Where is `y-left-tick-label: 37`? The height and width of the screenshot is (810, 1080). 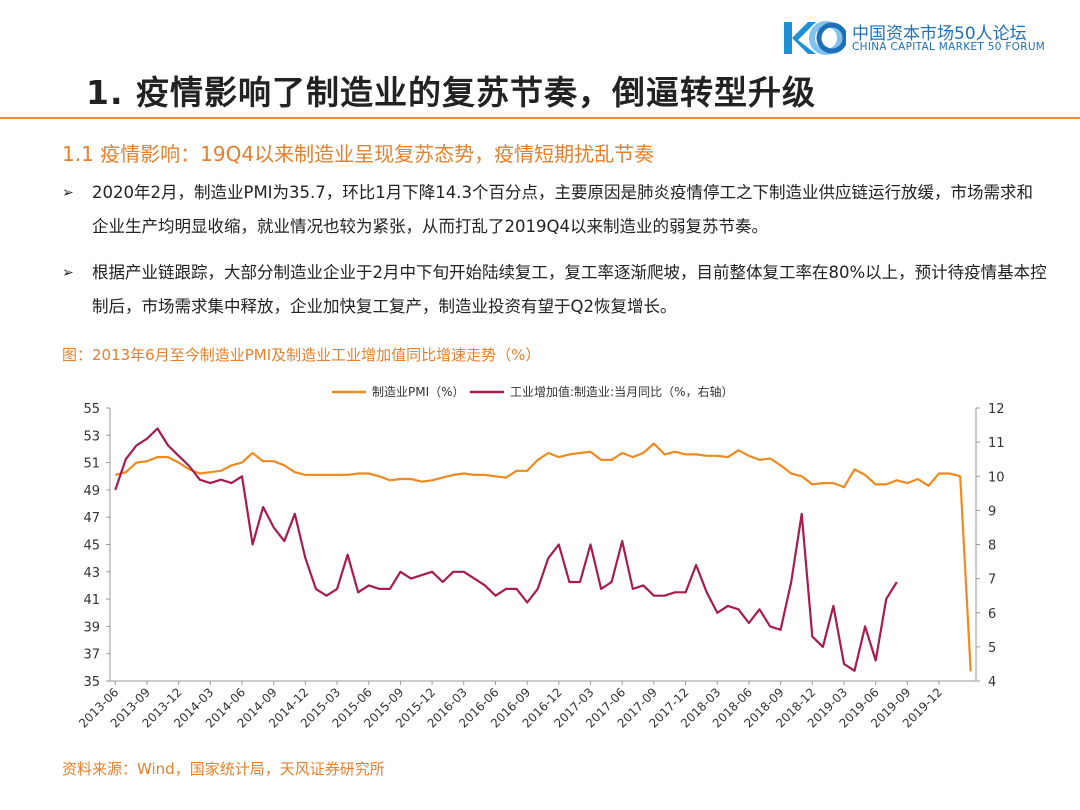
y-left-tick-label: 37 is located at coordinates (91, 655).